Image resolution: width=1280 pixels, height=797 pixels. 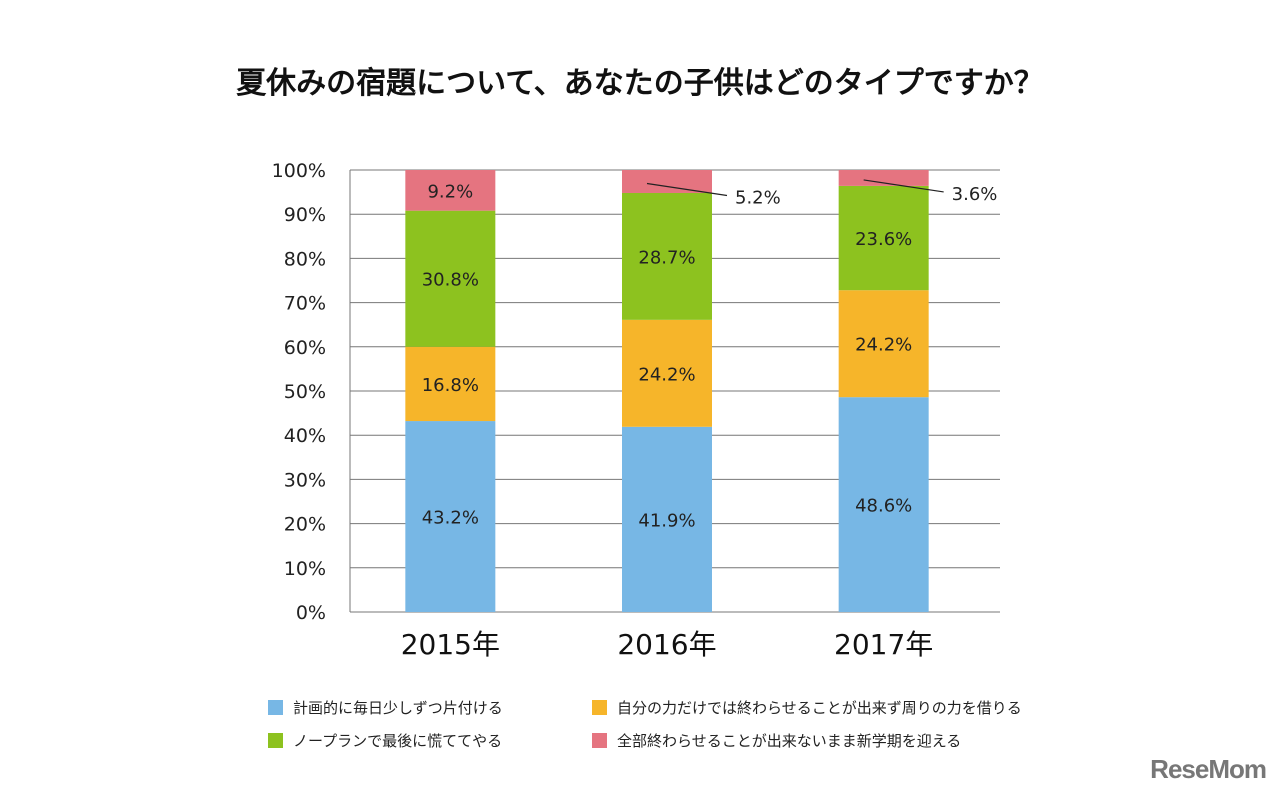 What do you see at coordinates (311, 613) in the screenshot?
I see `y-tick-label: 0%` at bounding box center [311, 613].